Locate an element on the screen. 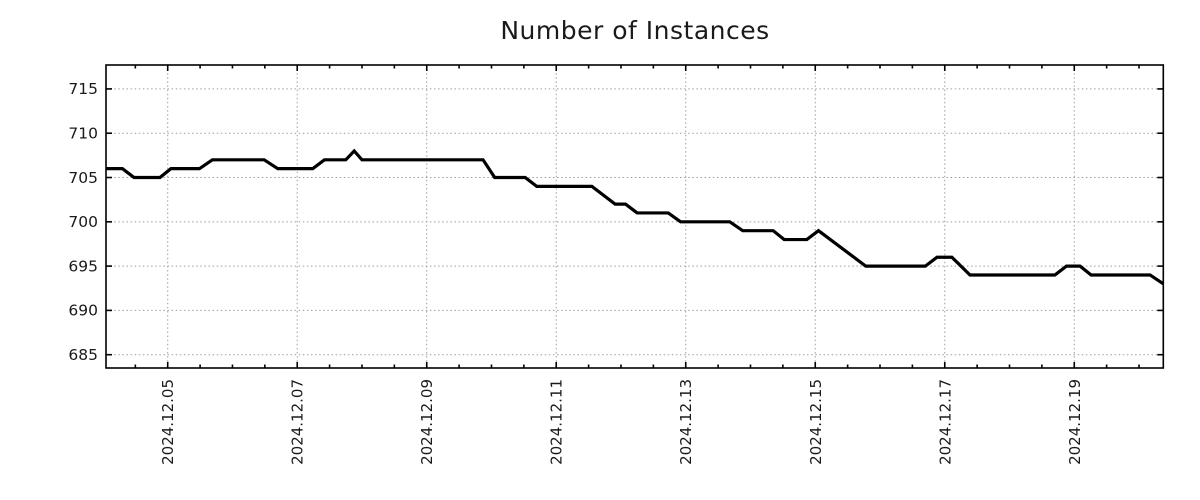 This screenshot has width=1200, height=500. y-tick-label: 685 is located at coordinates (83, 355).